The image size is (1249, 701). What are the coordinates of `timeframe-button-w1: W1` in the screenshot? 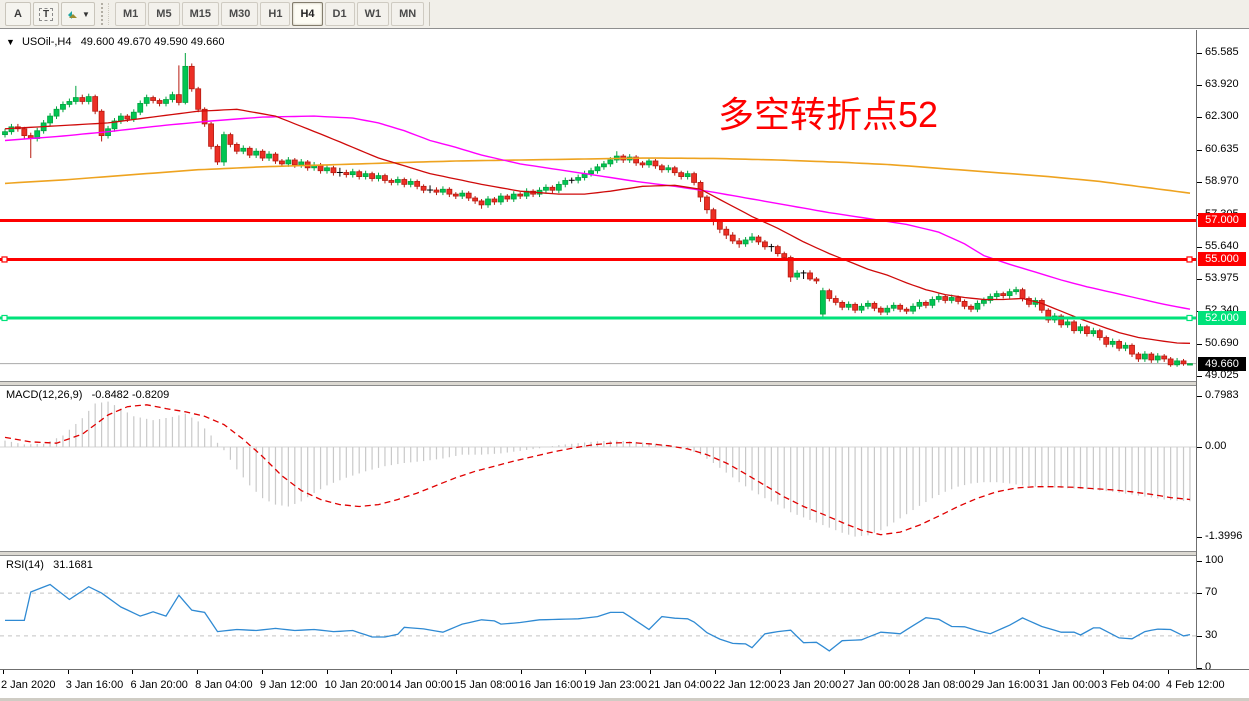 It's located at (373, 14).